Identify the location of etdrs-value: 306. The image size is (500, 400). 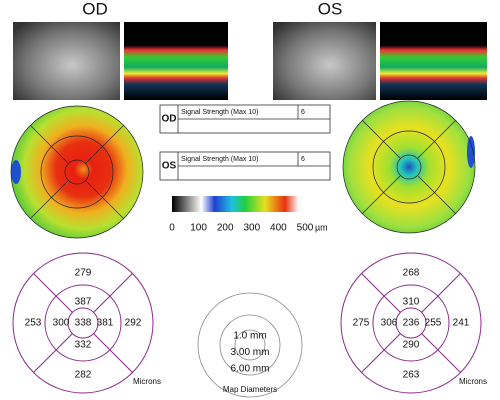
(389, 323).